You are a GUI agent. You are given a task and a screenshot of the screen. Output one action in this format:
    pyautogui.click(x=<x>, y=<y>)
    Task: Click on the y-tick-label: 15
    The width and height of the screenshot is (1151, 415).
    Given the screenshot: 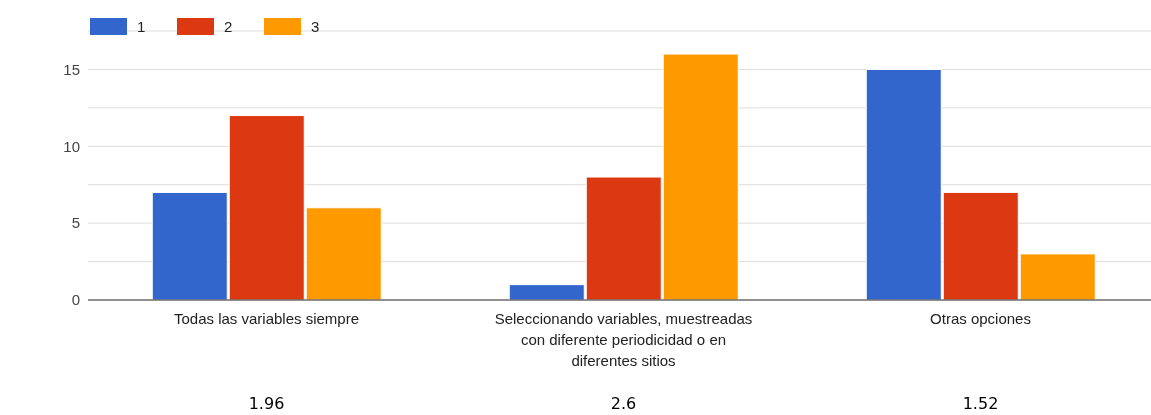 What is the action you would take?
    pyautogui.click(x=71, y=69)
    